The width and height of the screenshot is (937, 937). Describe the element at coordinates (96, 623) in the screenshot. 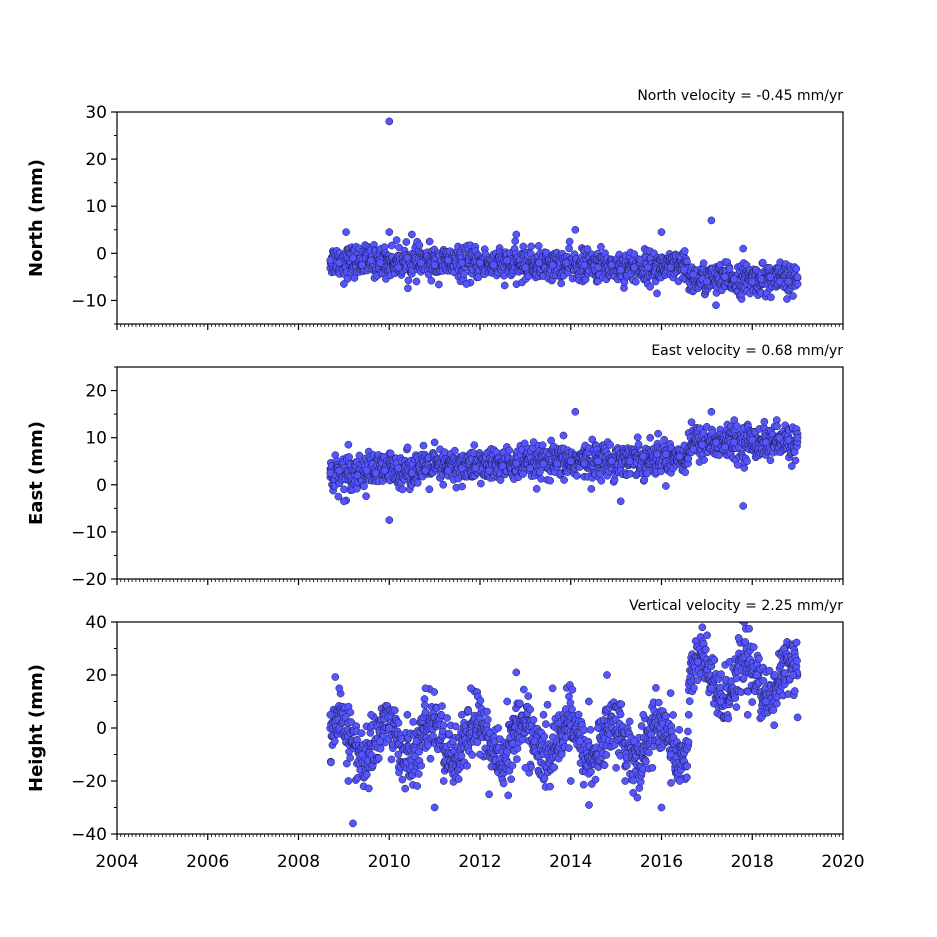

I see `y-tick-label: 40` at that location.